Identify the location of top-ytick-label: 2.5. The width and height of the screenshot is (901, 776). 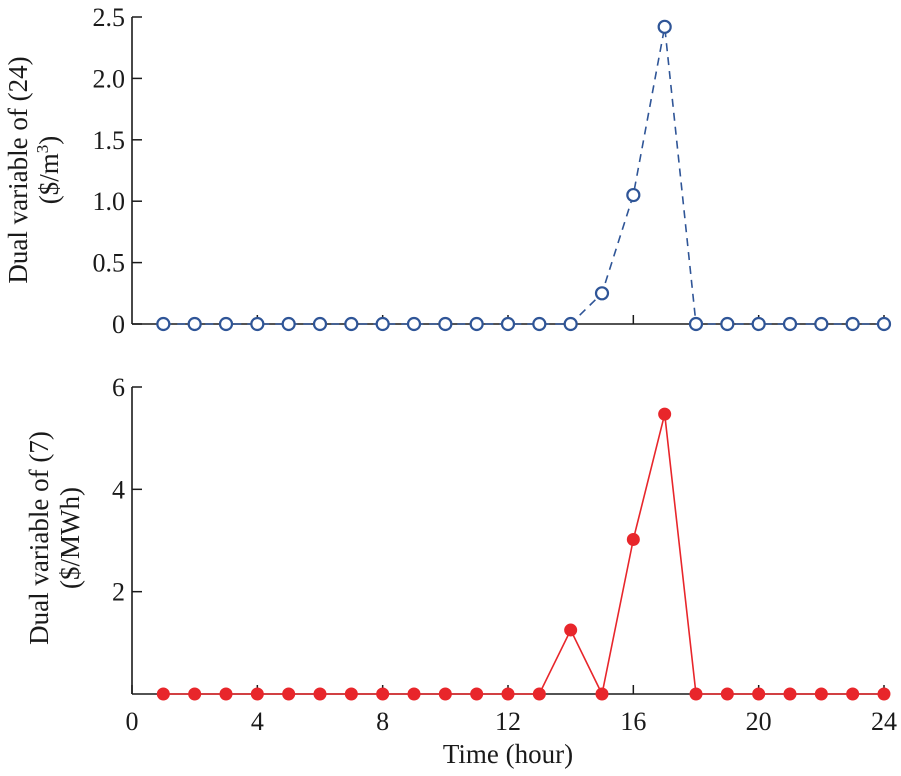
(109, 17).